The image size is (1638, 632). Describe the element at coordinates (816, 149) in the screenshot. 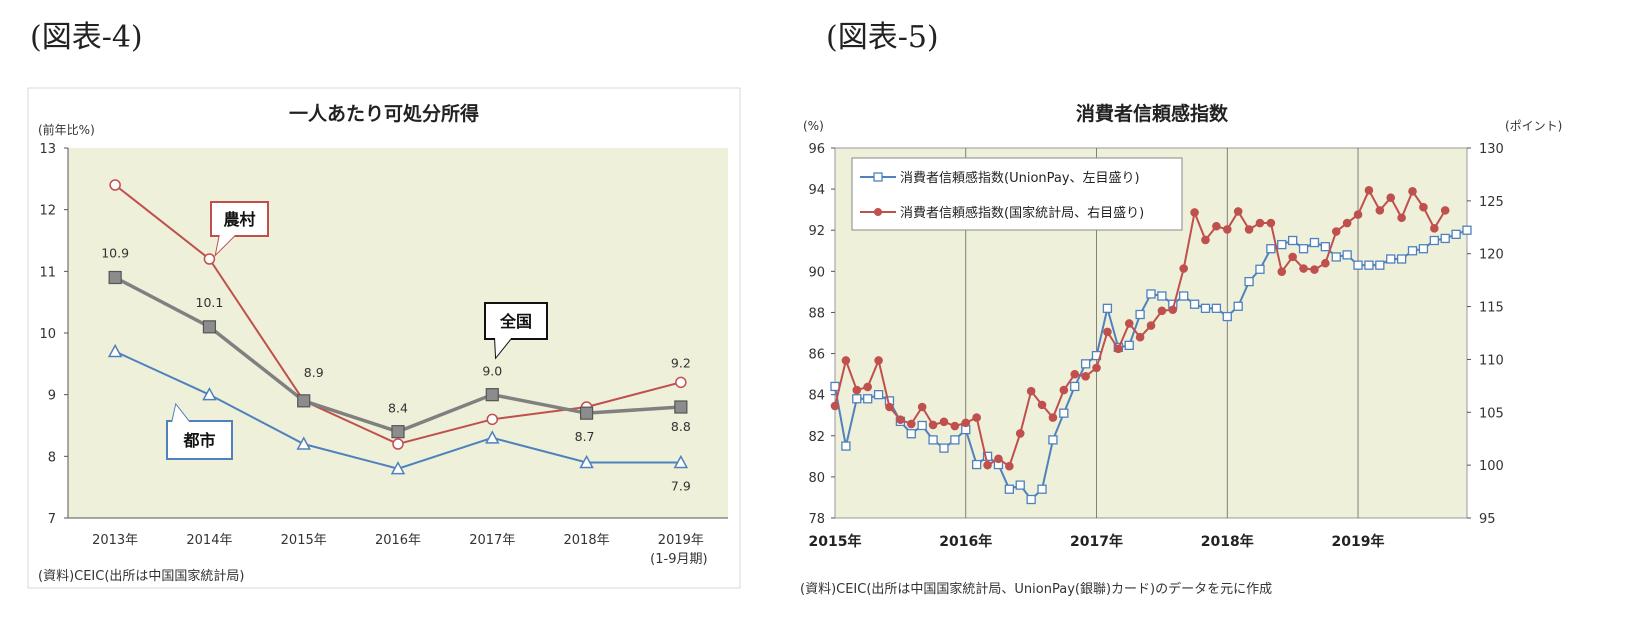

I see `fig5-y-left-tick-label: 96` at that location.